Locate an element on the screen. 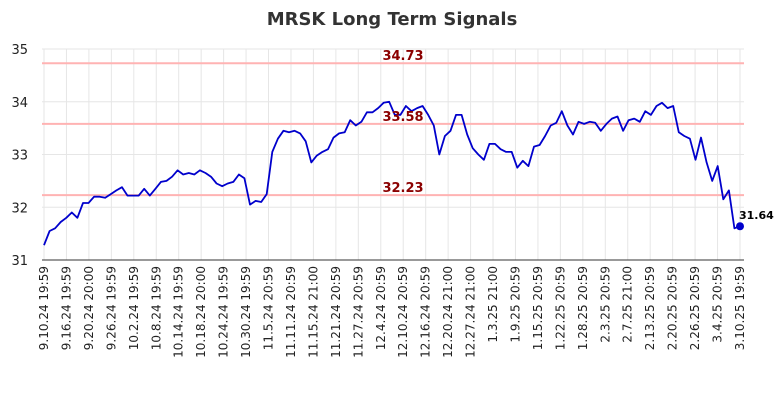 The image size is (784, 400). x-tick-label: 11.5.24 20:59 is located at coordinates (269, 308).